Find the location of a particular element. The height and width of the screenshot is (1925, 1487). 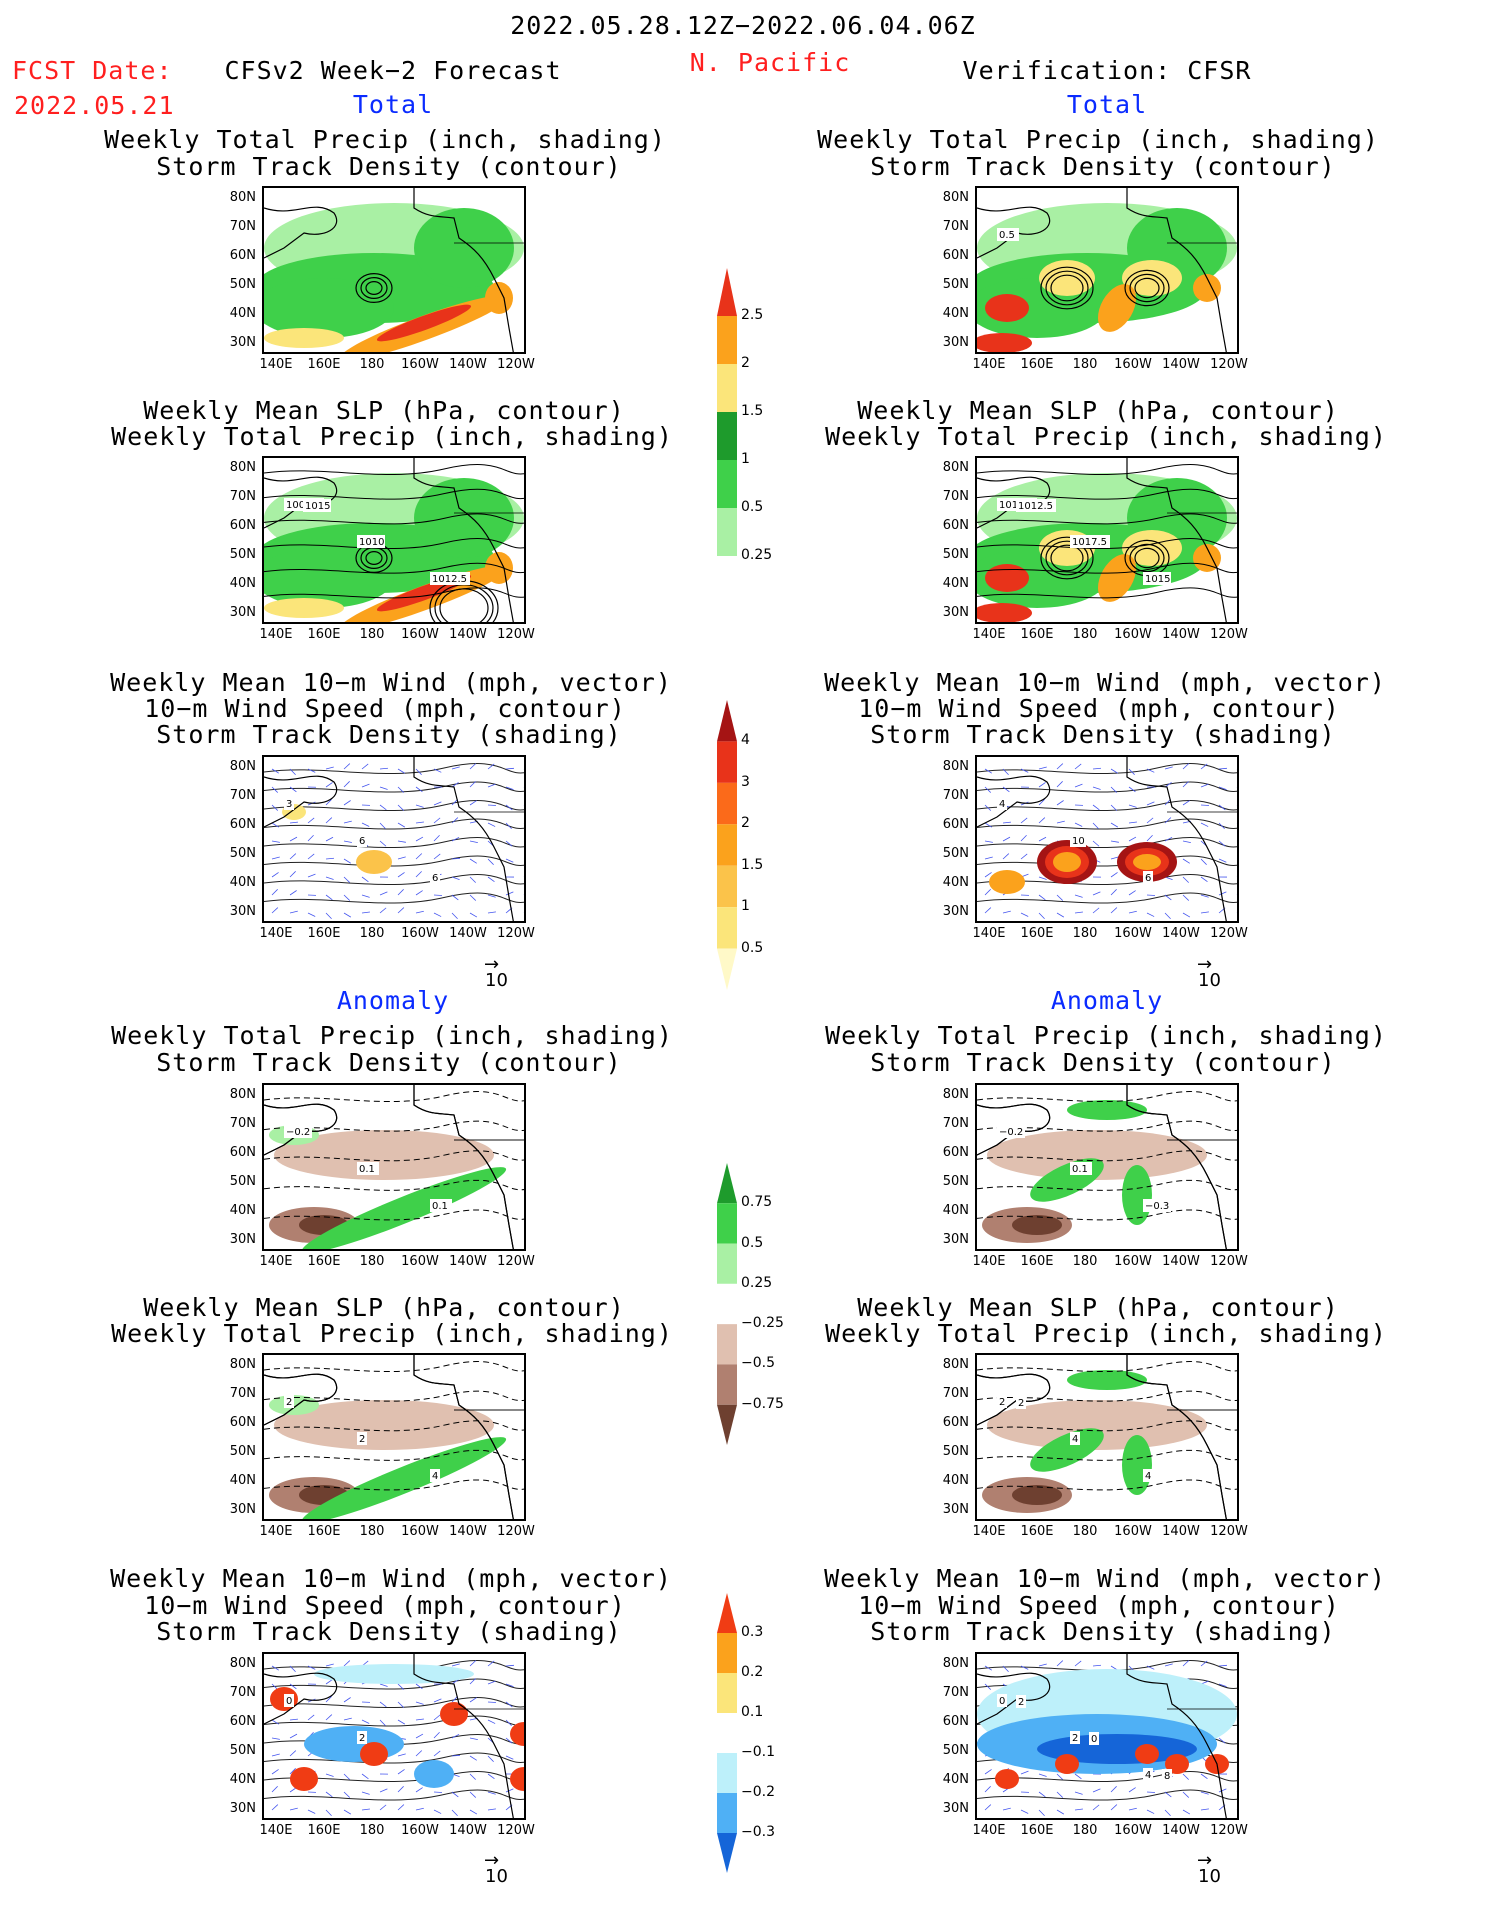

svg-text: 8 is located at coordinates (1167, 1776).